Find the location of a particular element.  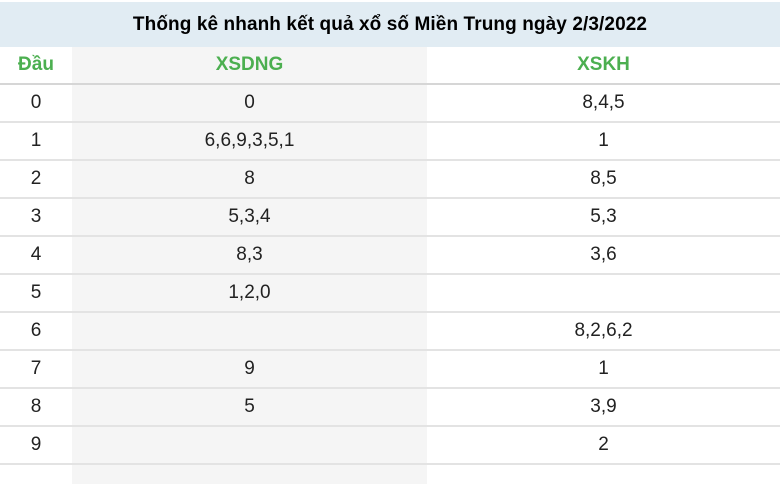

table-row-8: 8 5 3,9 is located at coordinates (390, 407).